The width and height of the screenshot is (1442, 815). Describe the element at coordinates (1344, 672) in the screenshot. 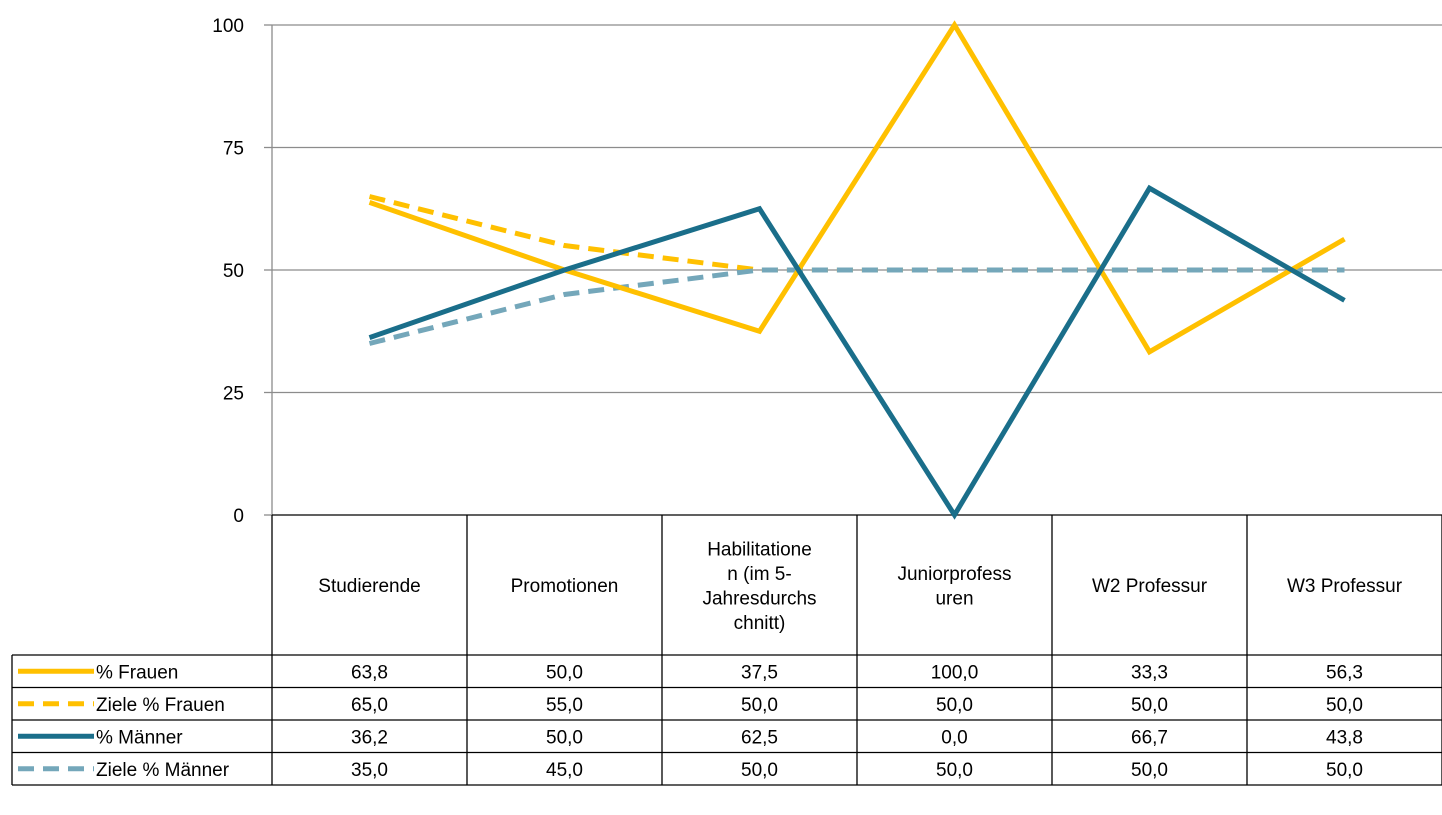

I see `data-table-value: 56,3` at that location.